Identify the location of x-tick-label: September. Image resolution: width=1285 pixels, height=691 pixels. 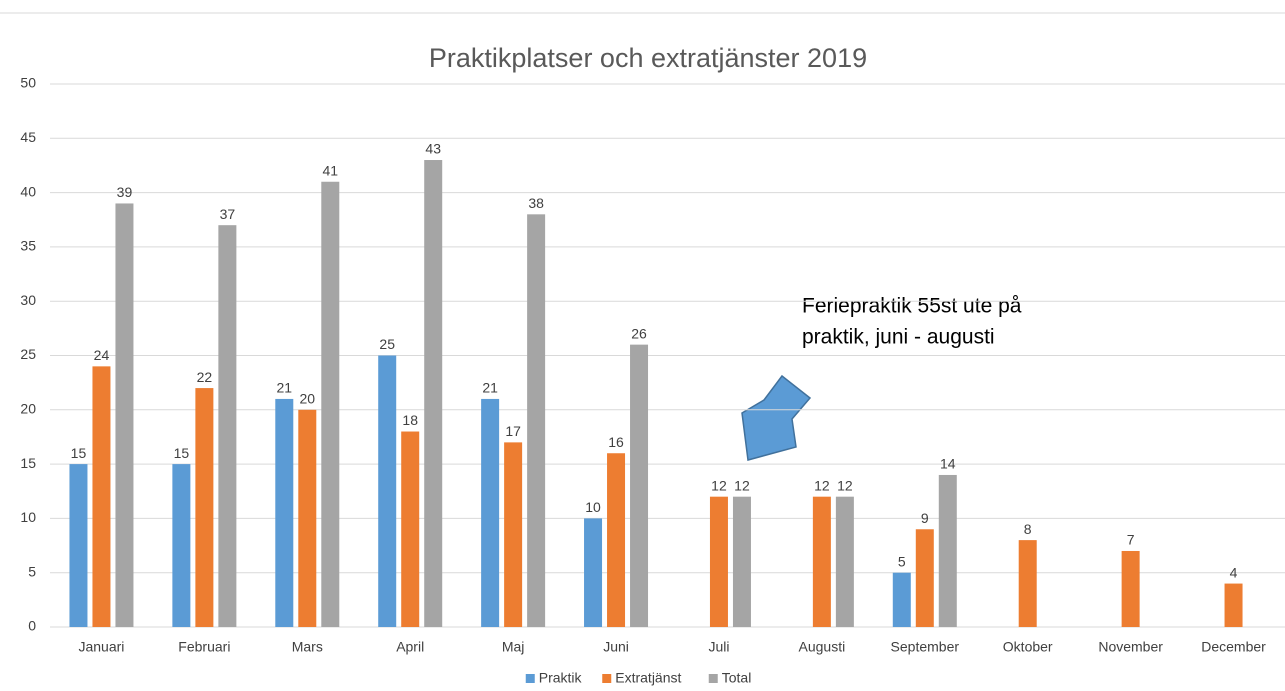
(925, 647).